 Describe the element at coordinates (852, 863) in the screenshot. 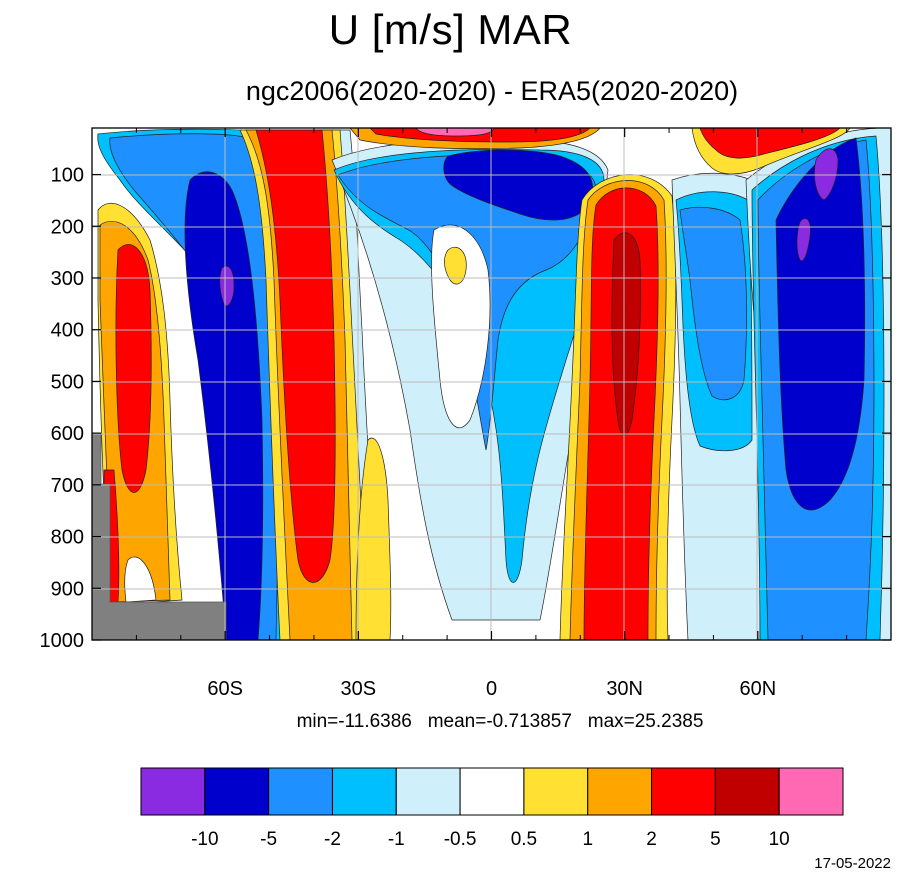

I see `date-label: 17-05-2022` at that location.